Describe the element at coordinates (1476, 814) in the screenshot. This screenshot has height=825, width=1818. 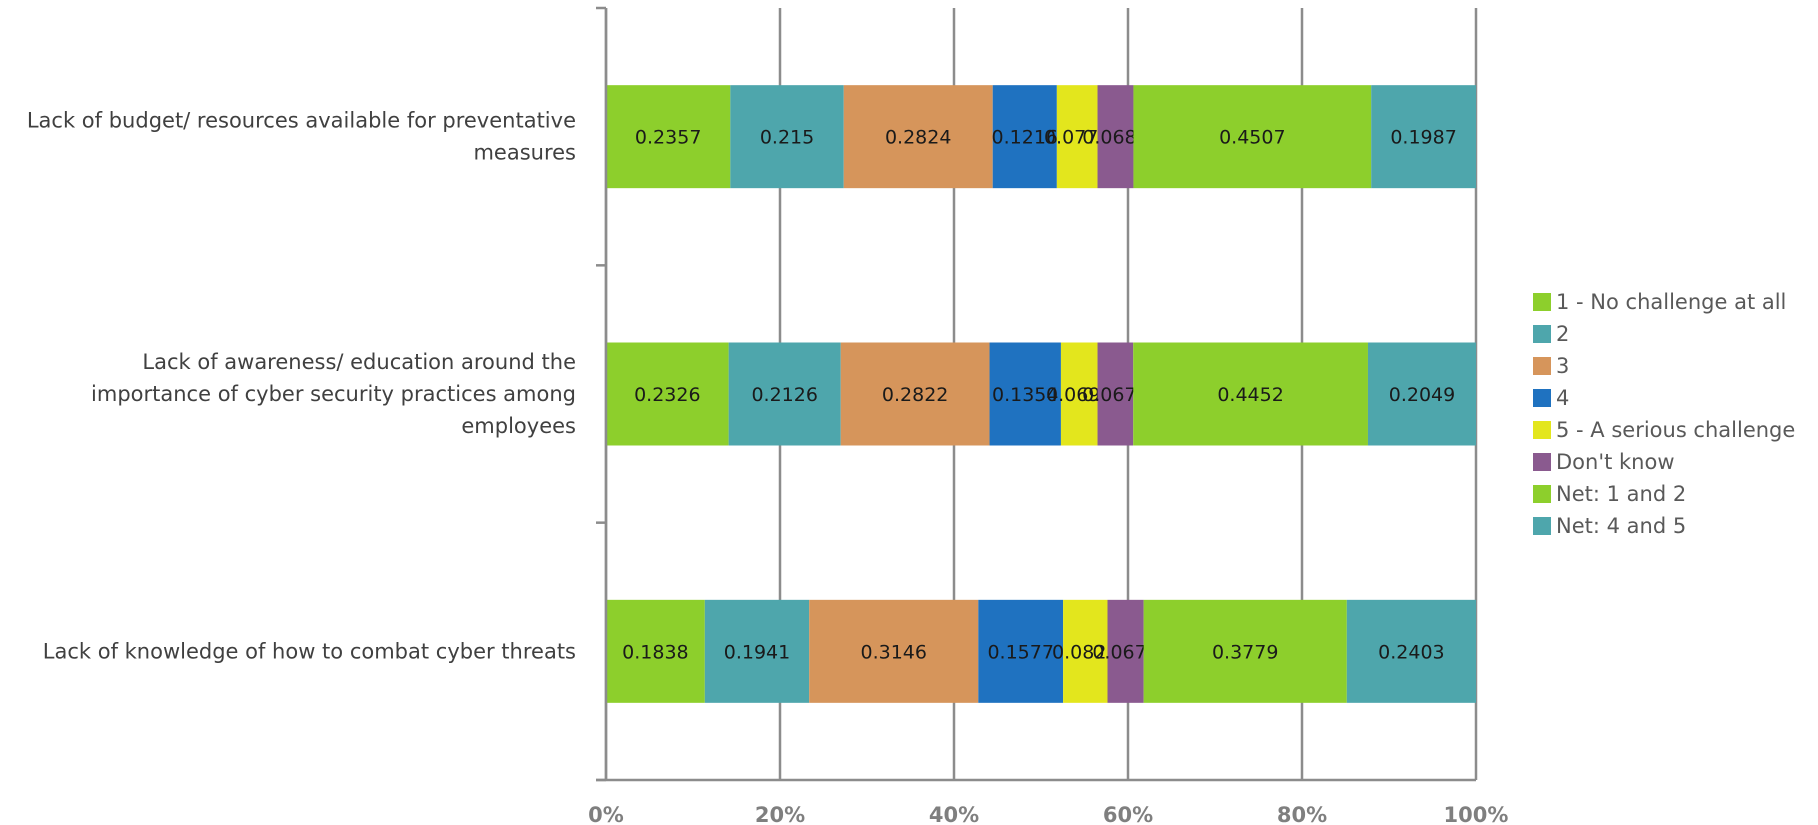
I see `x-tick-label: 100%` at that location.